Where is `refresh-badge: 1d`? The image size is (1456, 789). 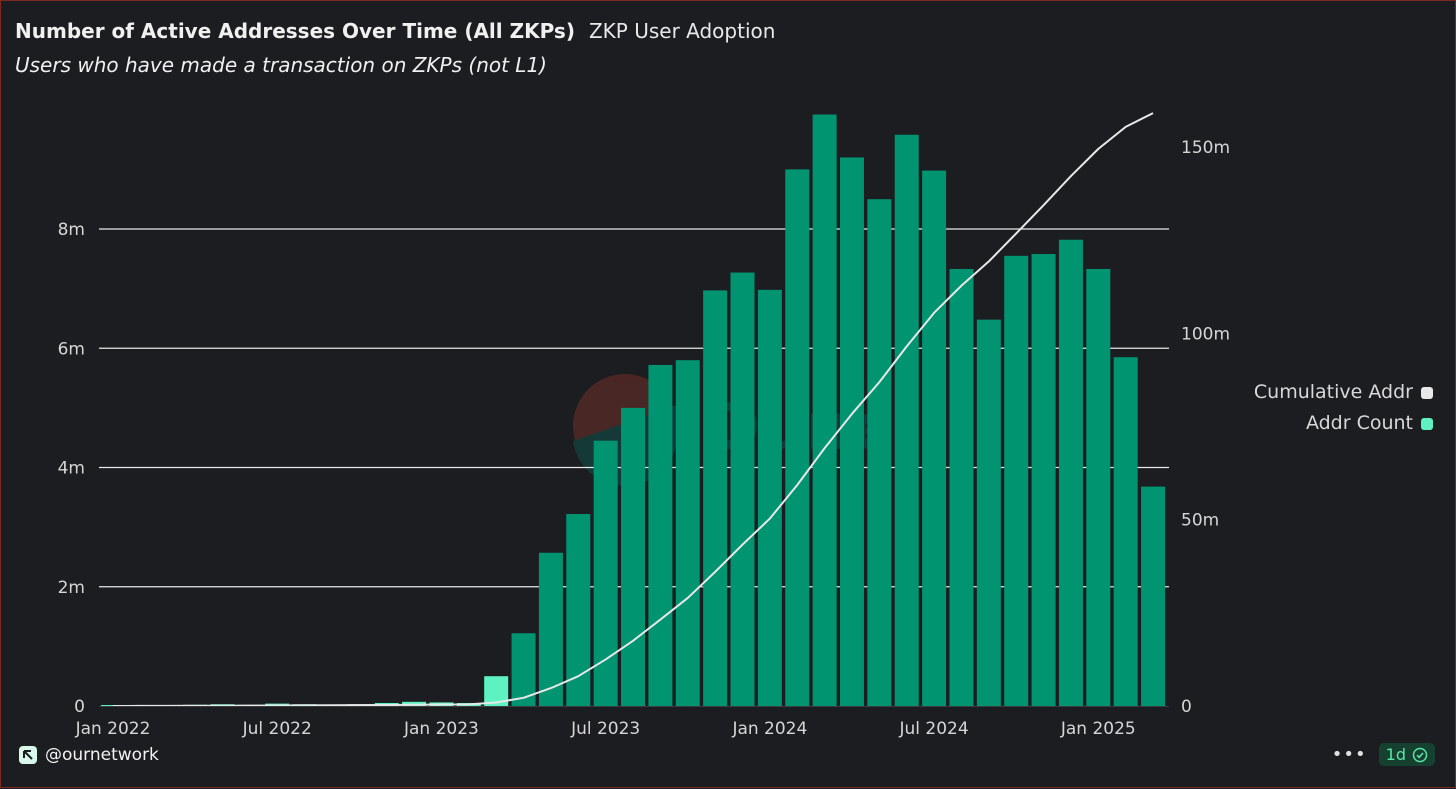 refresh-badge: 1d is located at coordinates (1406, 754).